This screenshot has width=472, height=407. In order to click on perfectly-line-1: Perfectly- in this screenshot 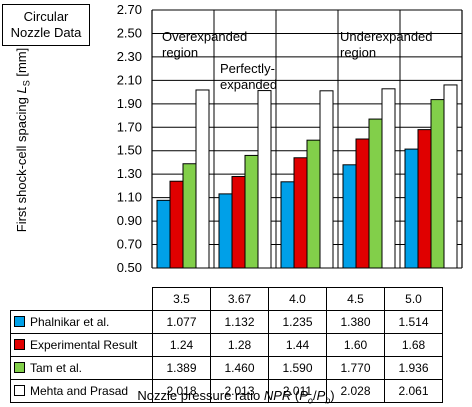, I will do `click(247, 68)`.